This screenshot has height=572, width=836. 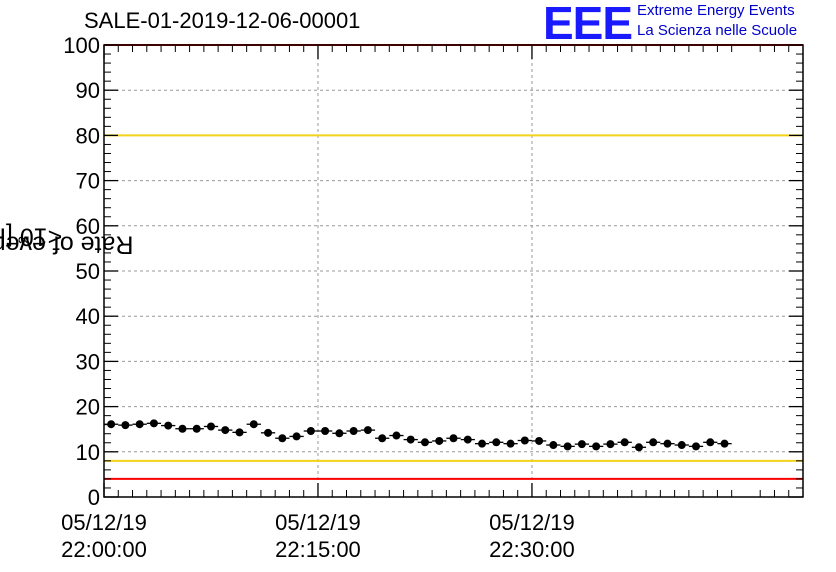 I want to click on y-tick-label: 100, so click(x=81, y=45).